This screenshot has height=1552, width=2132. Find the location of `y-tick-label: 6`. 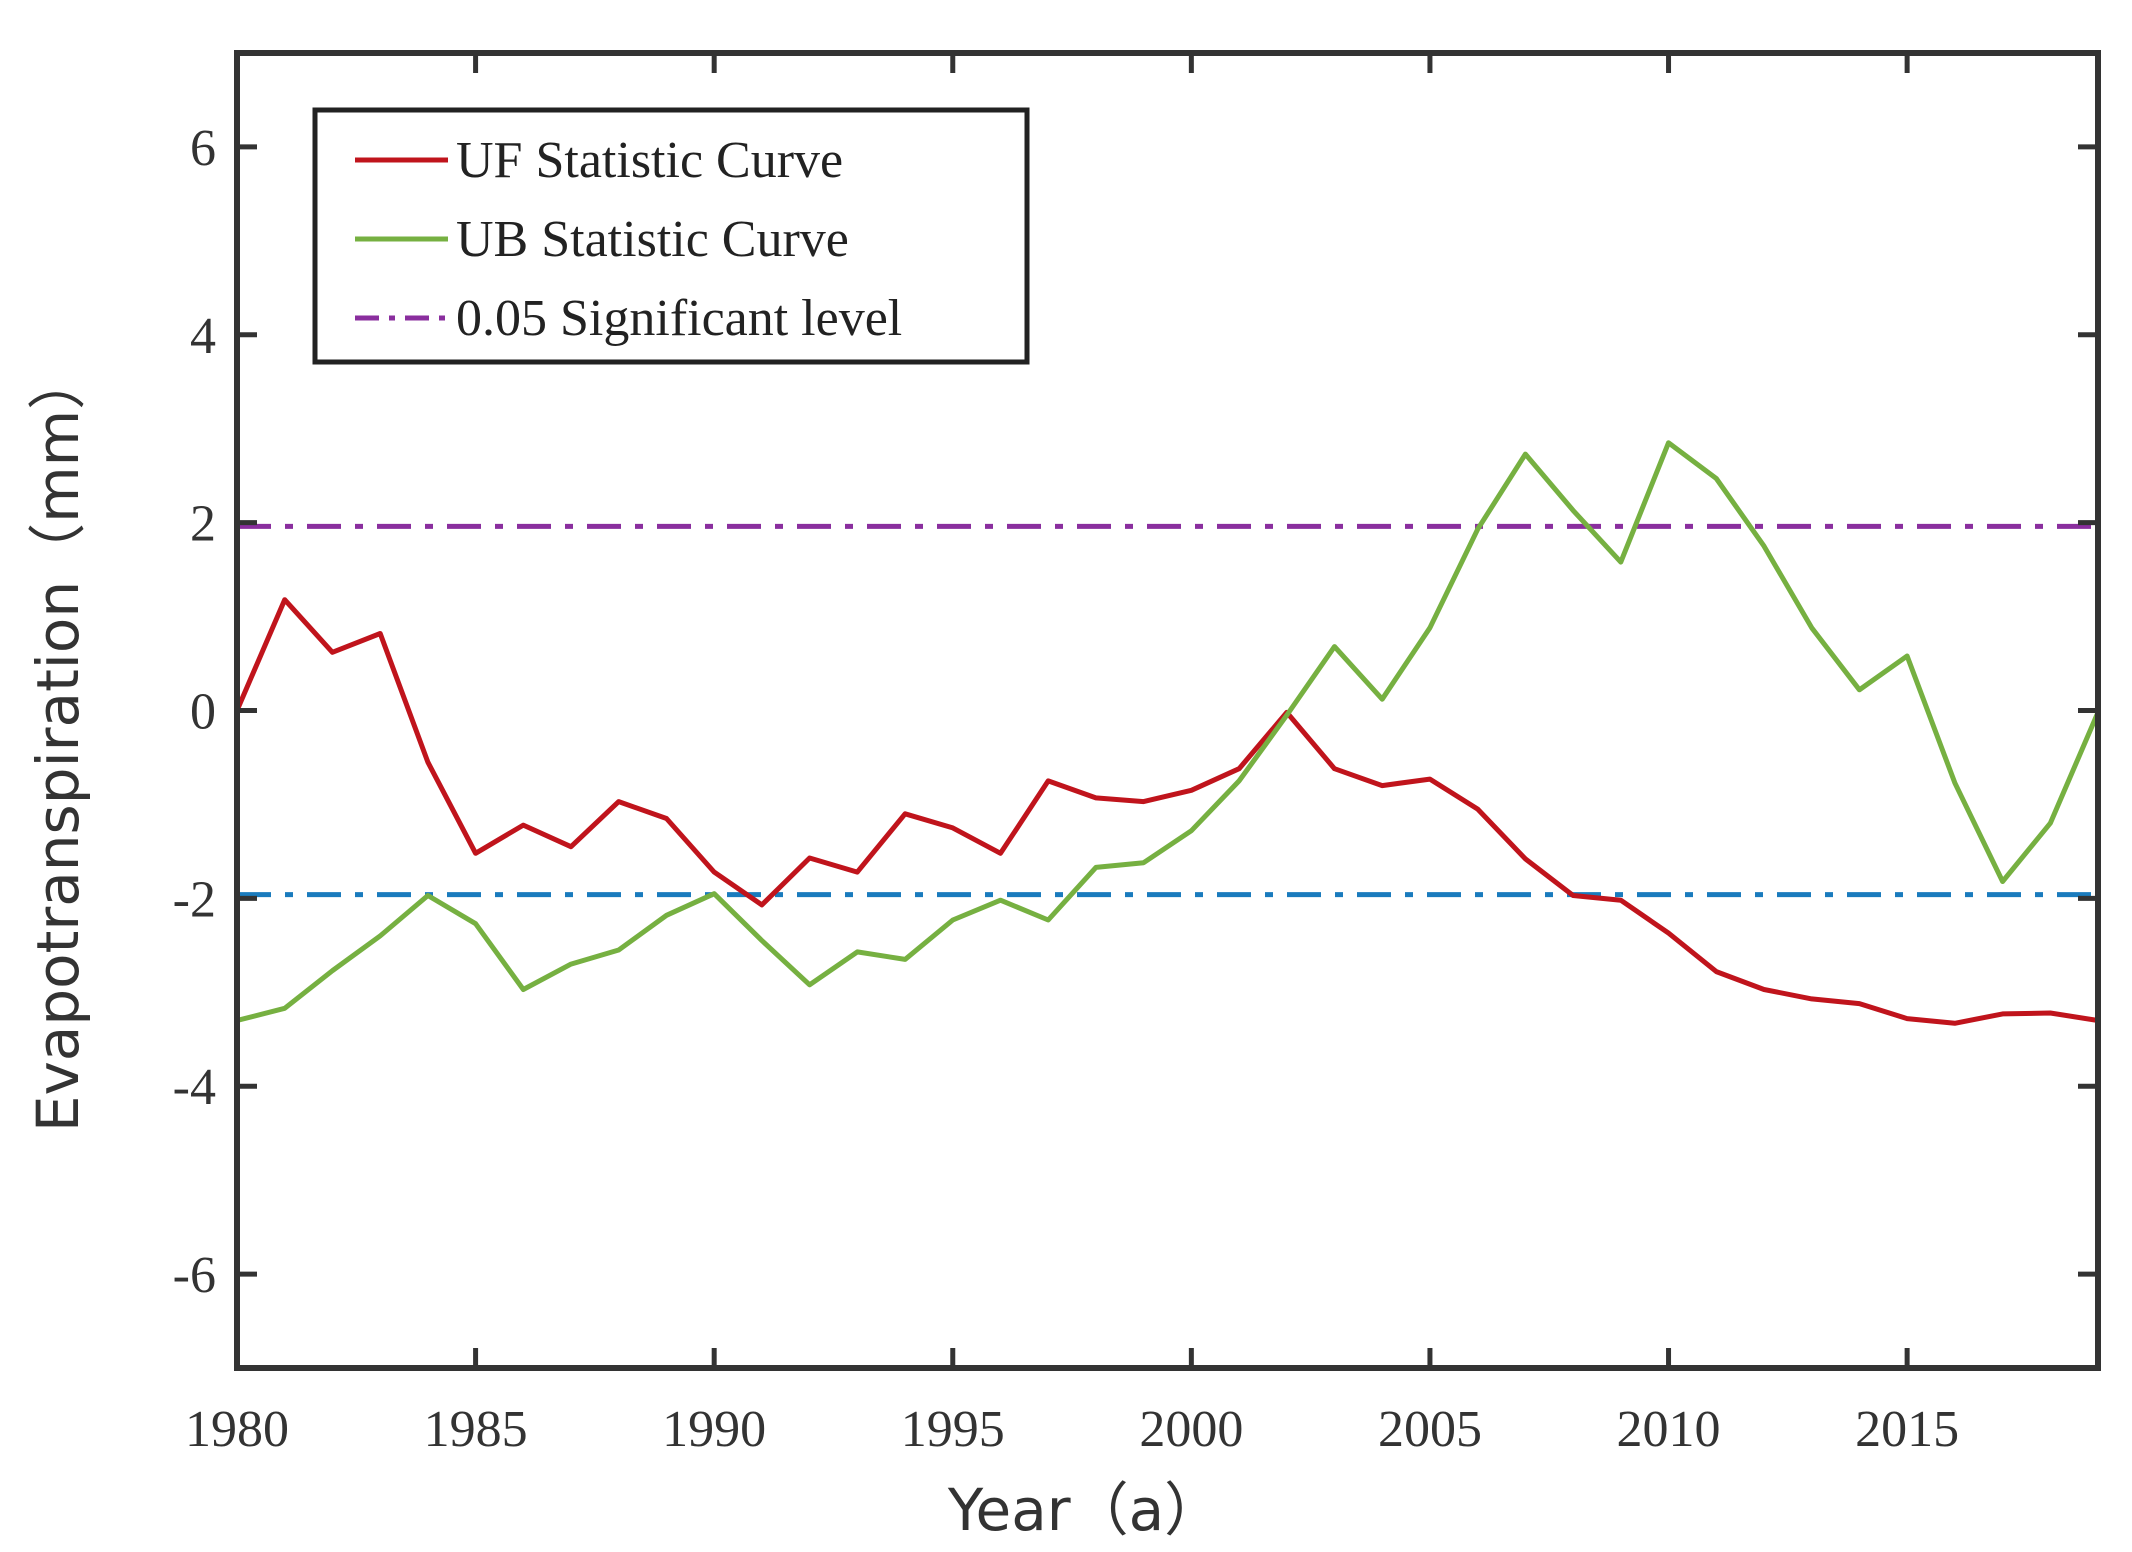

y-tick-label: 6 is located at coordinates (203, 148).